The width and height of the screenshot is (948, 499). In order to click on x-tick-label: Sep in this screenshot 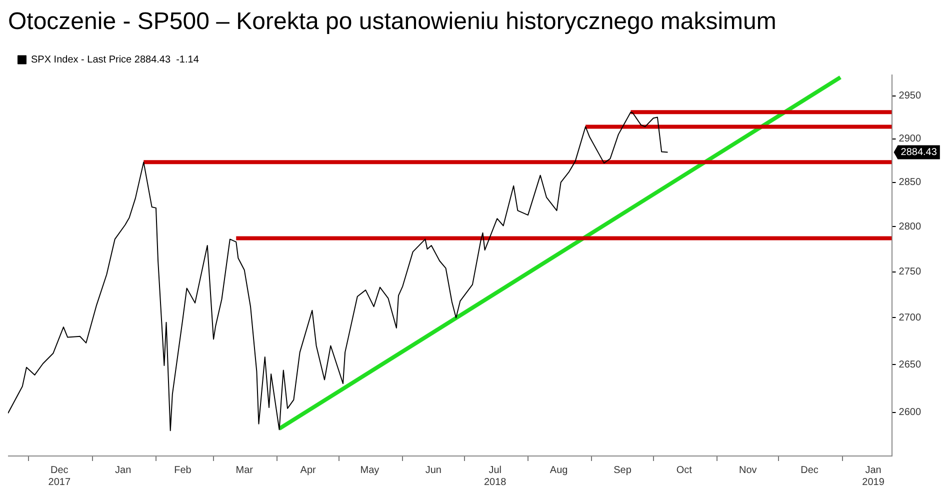, I will do `click(623, 470)`.